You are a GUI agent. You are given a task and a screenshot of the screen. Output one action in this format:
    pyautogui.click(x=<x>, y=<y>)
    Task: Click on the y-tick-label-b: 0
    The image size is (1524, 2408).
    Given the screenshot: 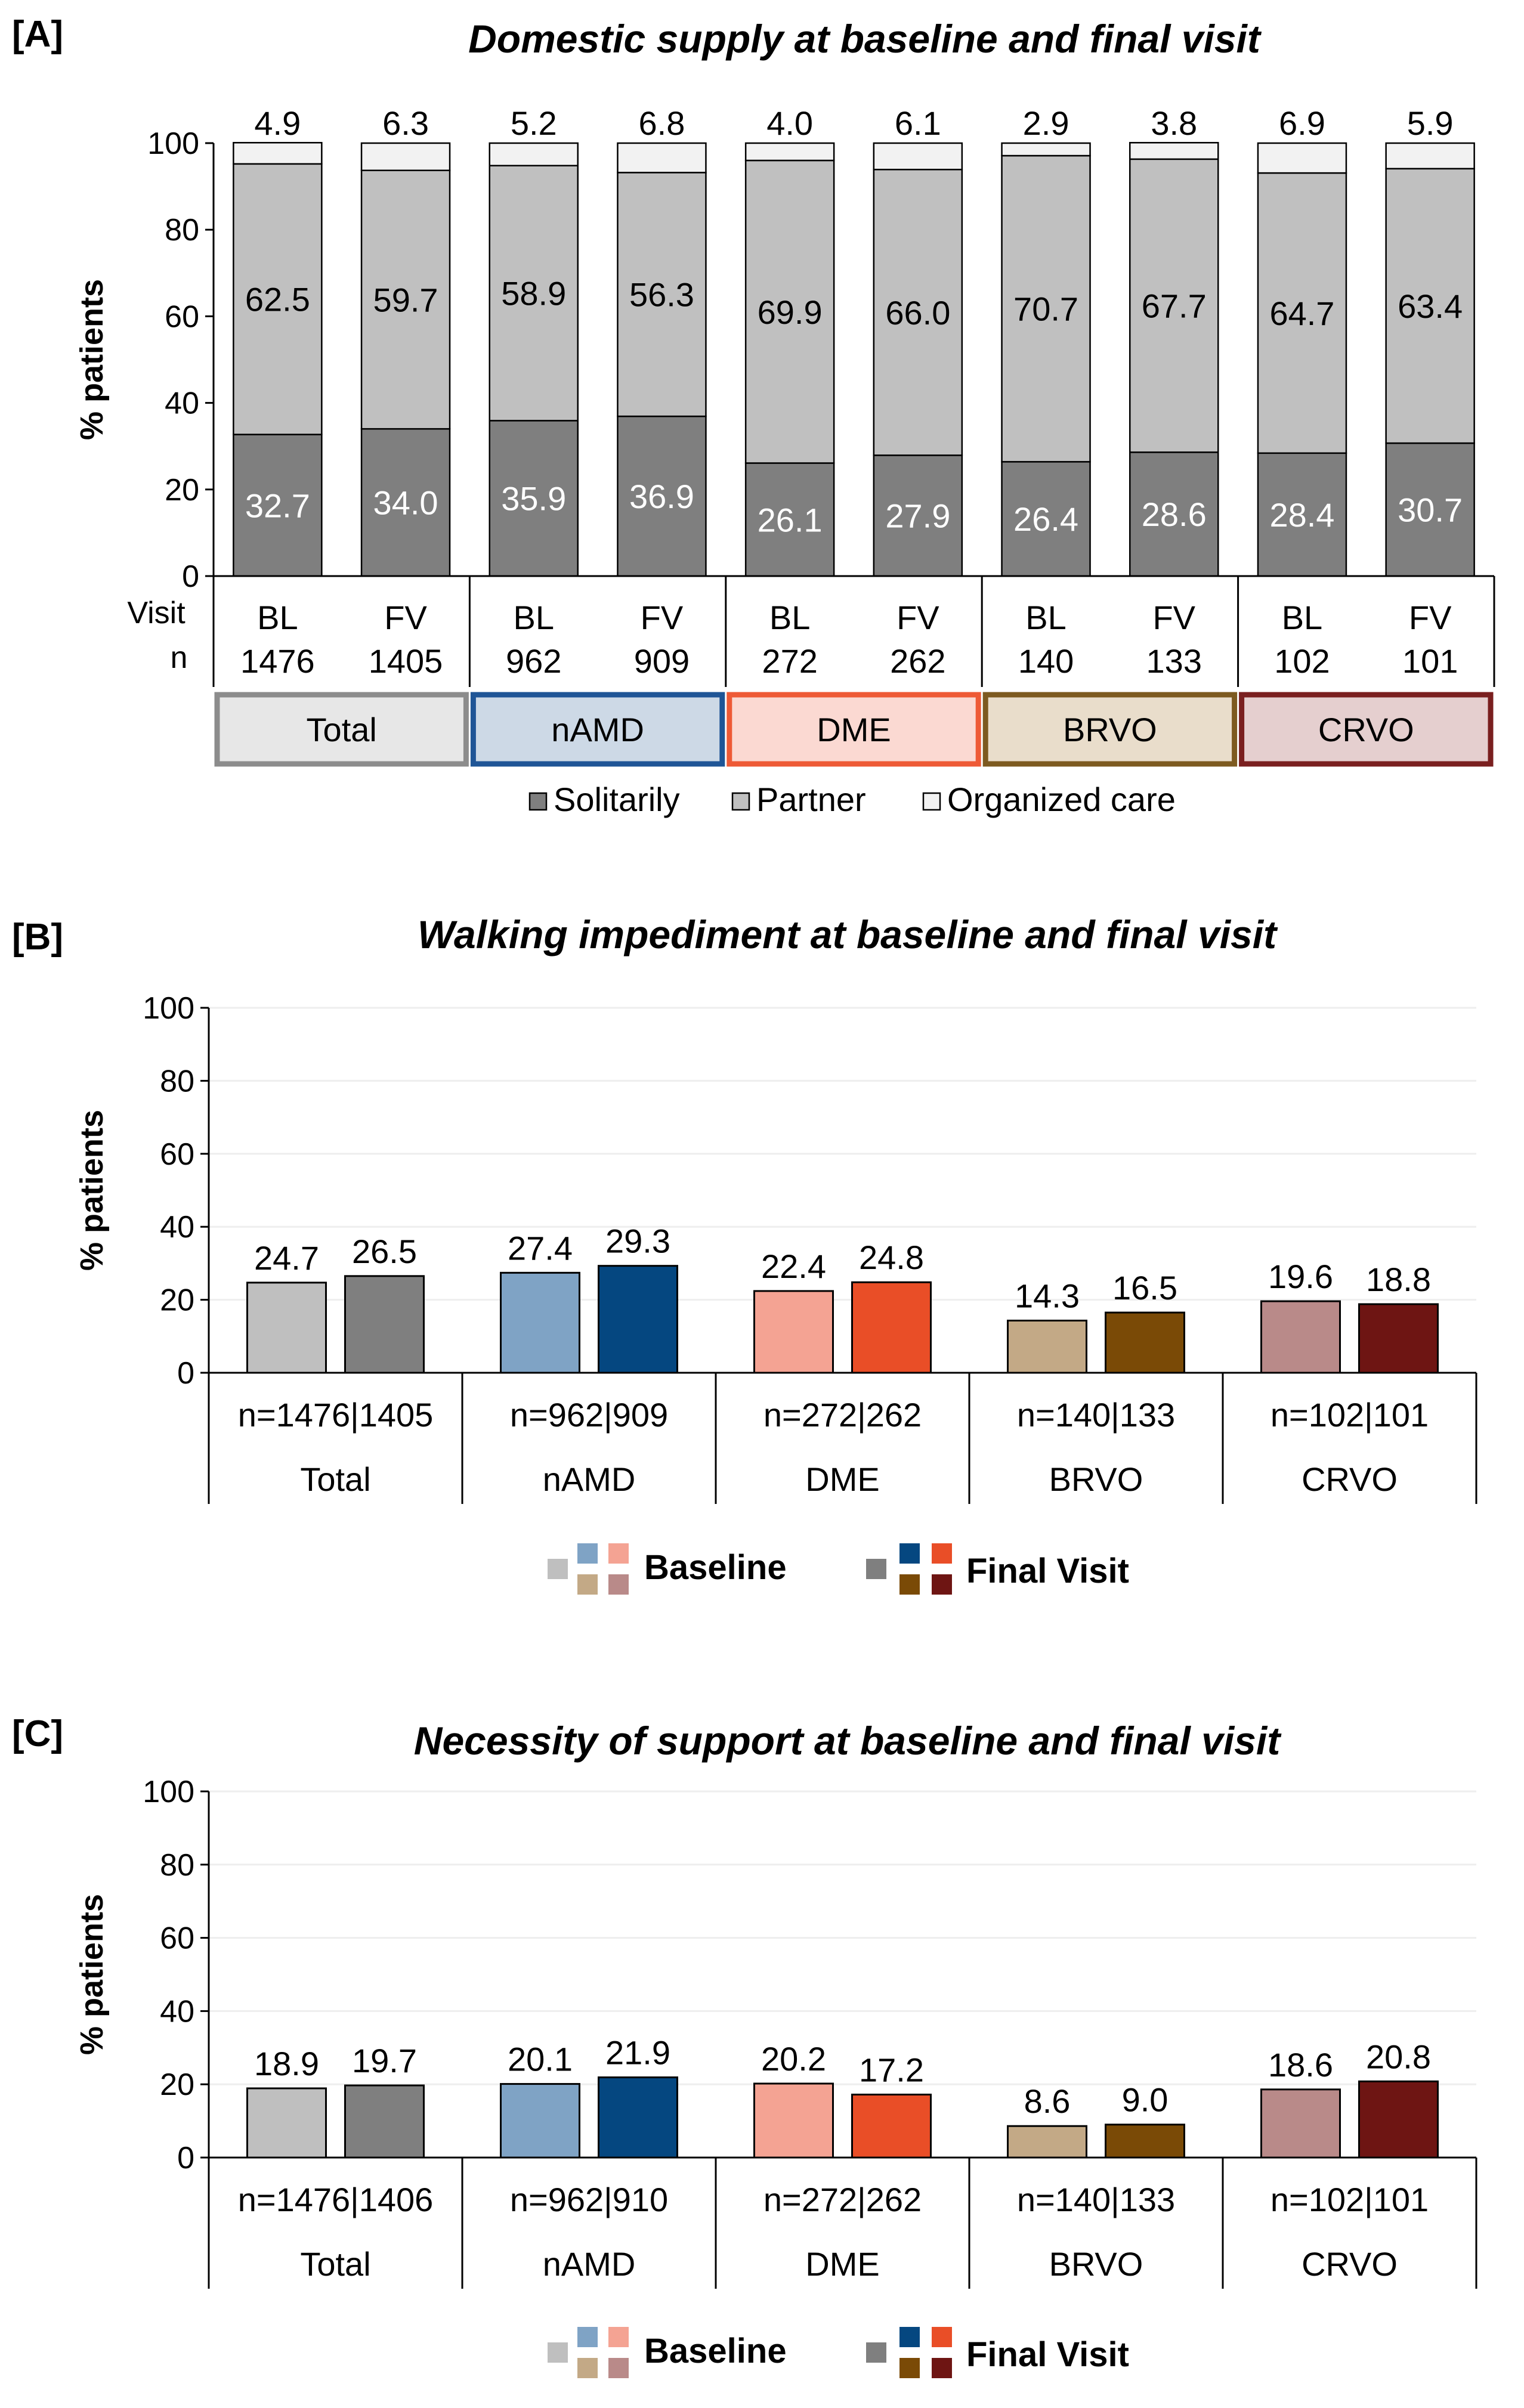 What is the action you would take?
    pyautogui.click(x=185, y=1373)
    